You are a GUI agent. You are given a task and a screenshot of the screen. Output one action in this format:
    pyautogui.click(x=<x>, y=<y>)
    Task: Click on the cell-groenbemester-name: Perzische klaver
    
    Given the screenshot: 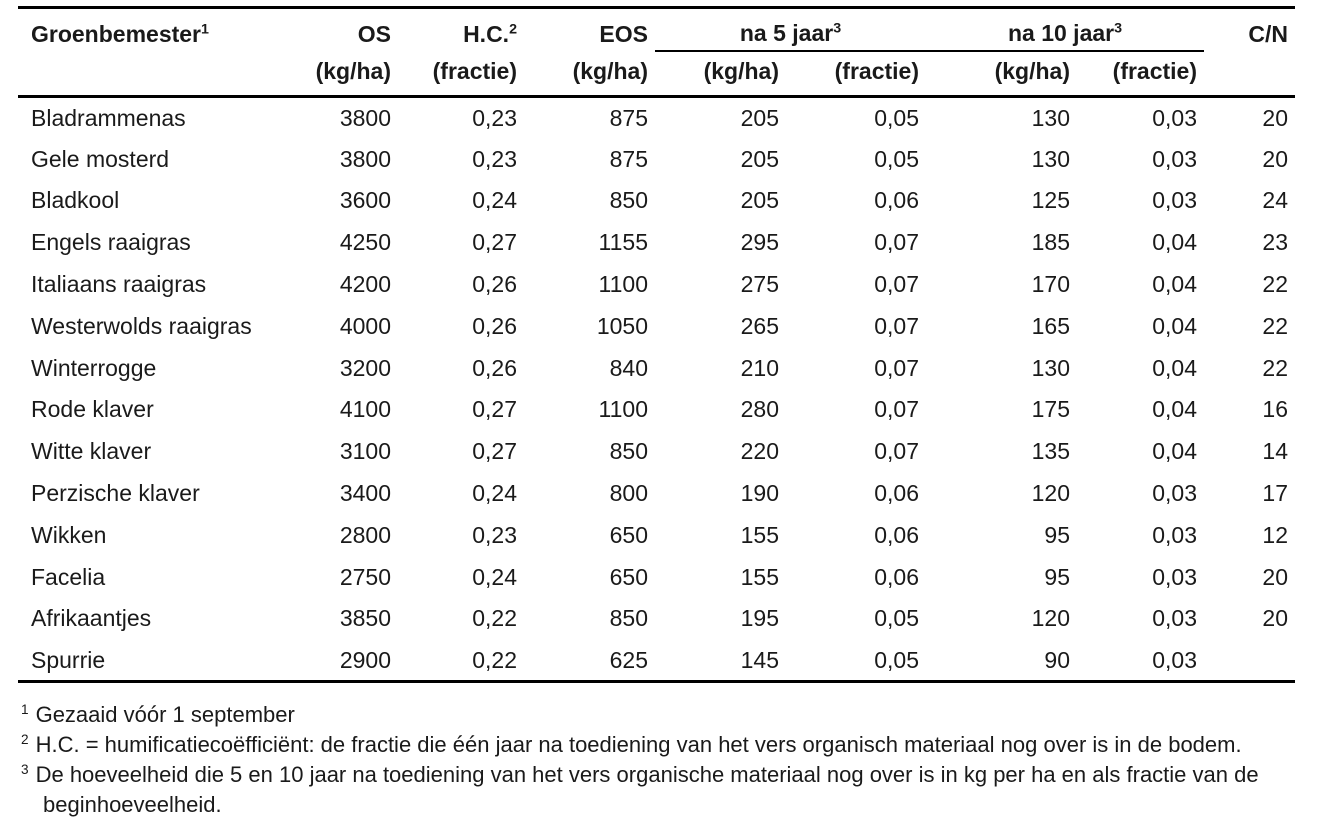 What is the action you would take?
    pyautogui.click(x=115, y=493)
    